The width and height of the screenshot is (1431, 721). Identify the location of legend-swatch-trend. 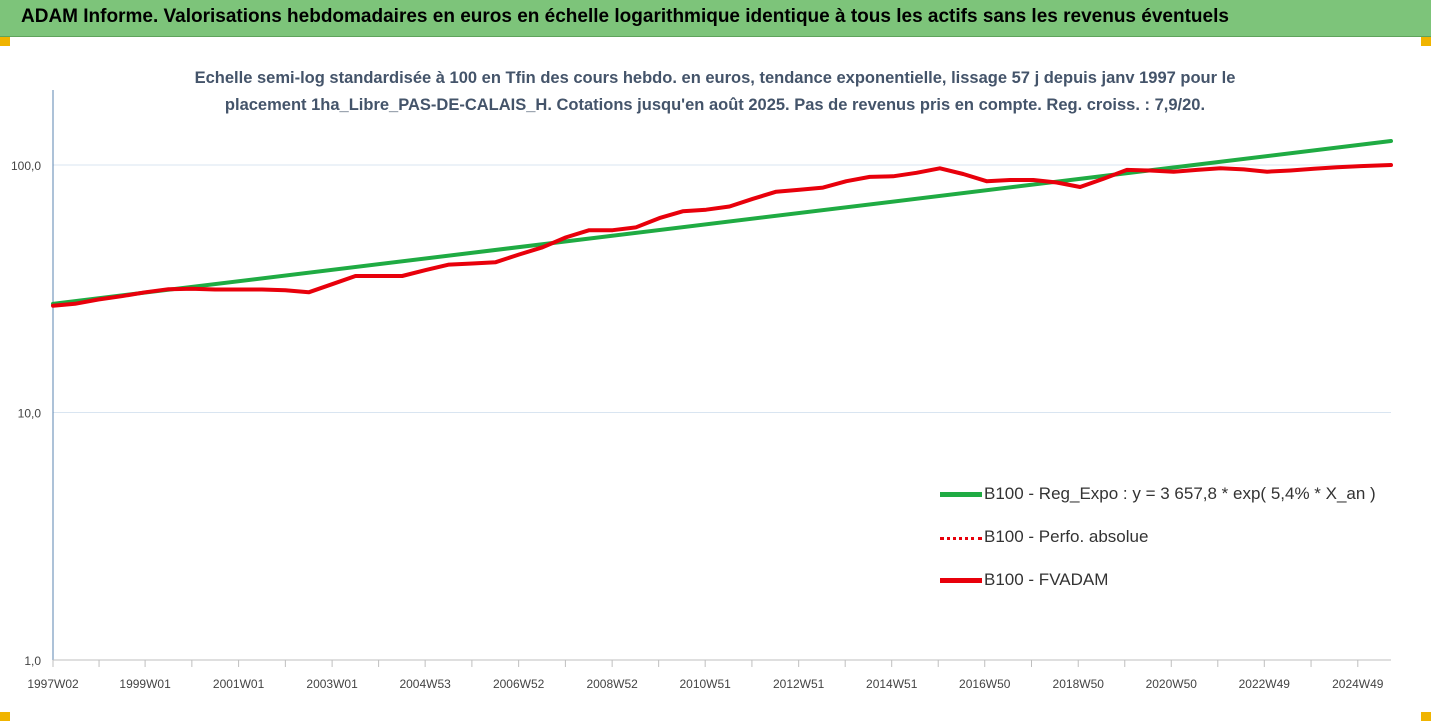
(961, 494).